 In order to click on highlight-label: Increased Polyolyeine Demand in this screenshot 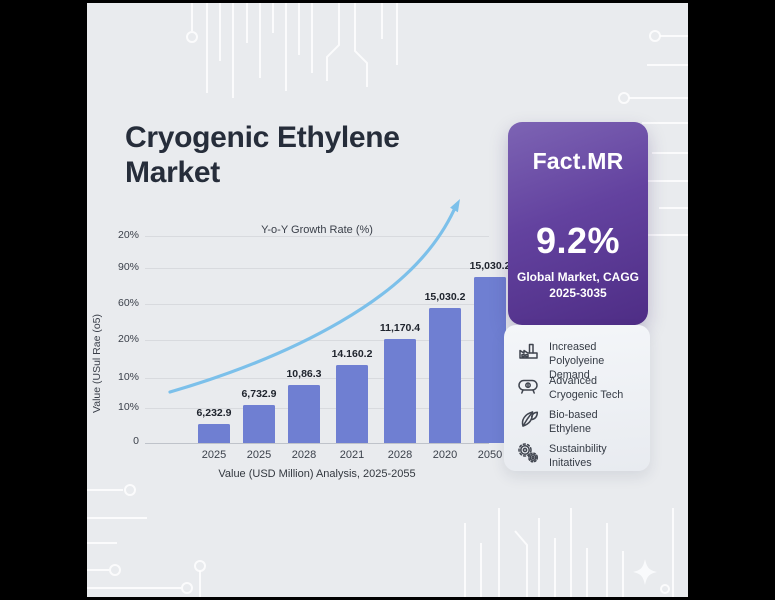, I will do `click(577, 361)`.